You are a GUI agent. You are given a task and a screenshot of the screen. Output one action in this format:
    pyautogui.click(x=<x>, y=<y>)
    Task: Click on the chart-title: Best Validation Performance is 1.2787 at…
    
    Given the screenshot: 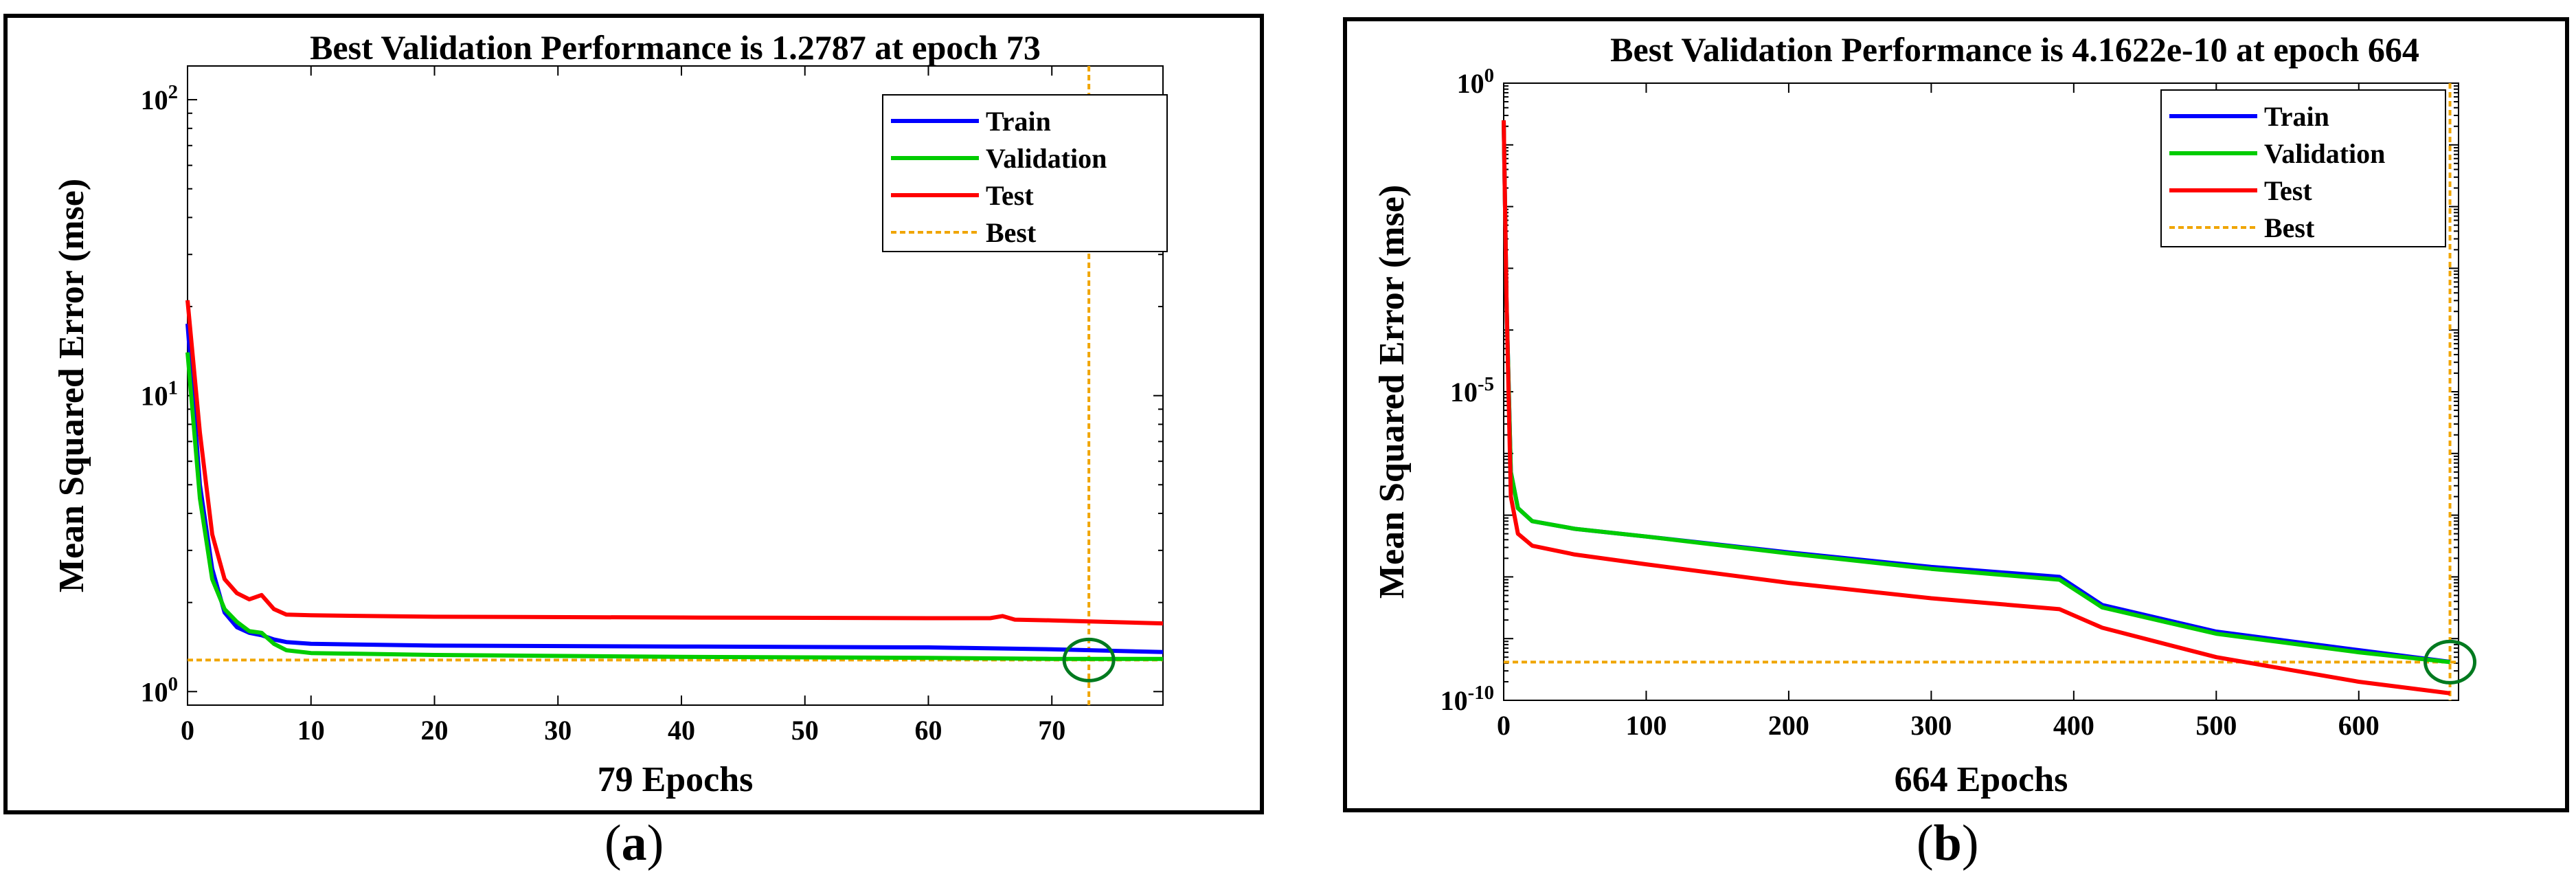 What is the action you would take?
    pyautogui.click(x=675, y=47)
    